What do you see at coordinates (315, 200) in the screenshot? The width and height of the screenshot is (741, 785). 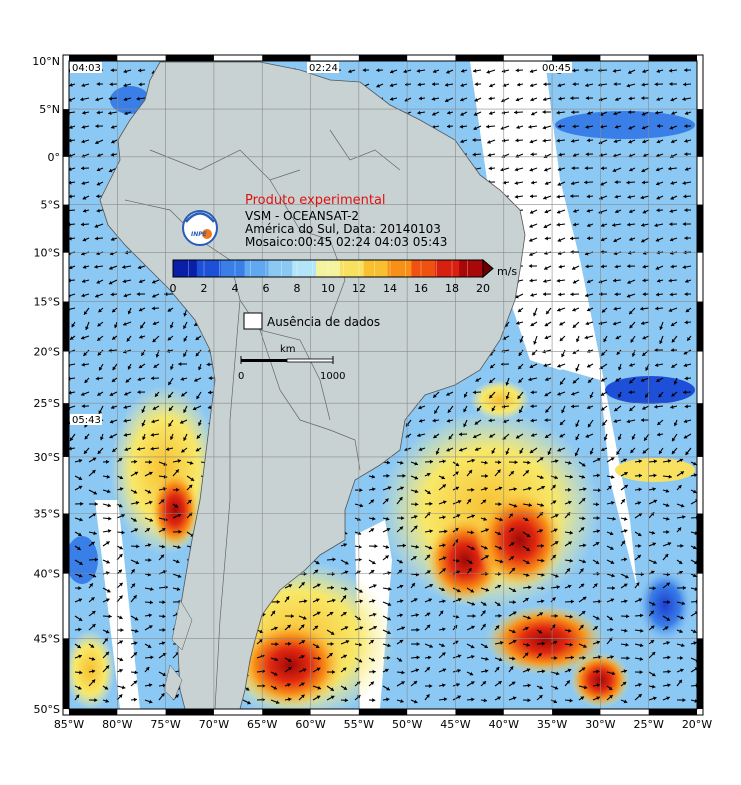 I see `experimental-label: Produto experimental` at bounding box center [315, 200].